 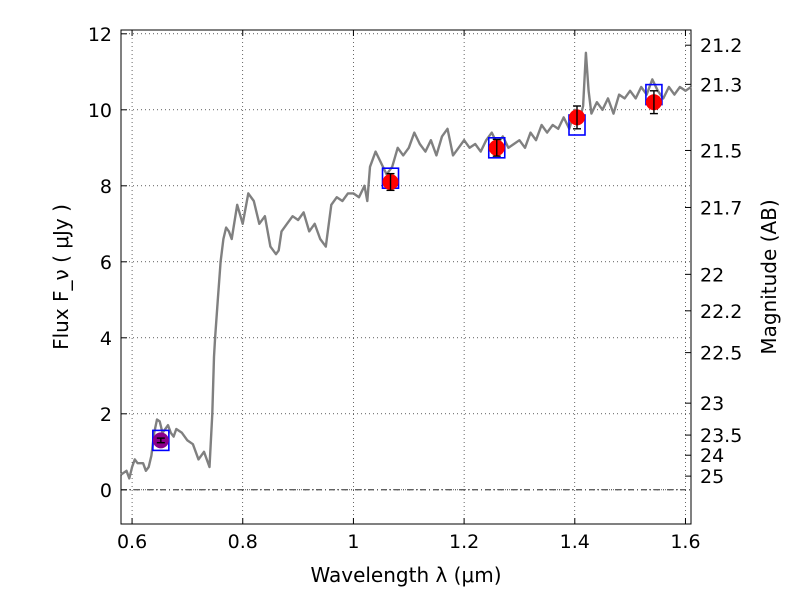 What do you see at coordinates (132, 542) in the screenshot?
I see `x-tick-label: 0.6` at bounding box center [132, 542].